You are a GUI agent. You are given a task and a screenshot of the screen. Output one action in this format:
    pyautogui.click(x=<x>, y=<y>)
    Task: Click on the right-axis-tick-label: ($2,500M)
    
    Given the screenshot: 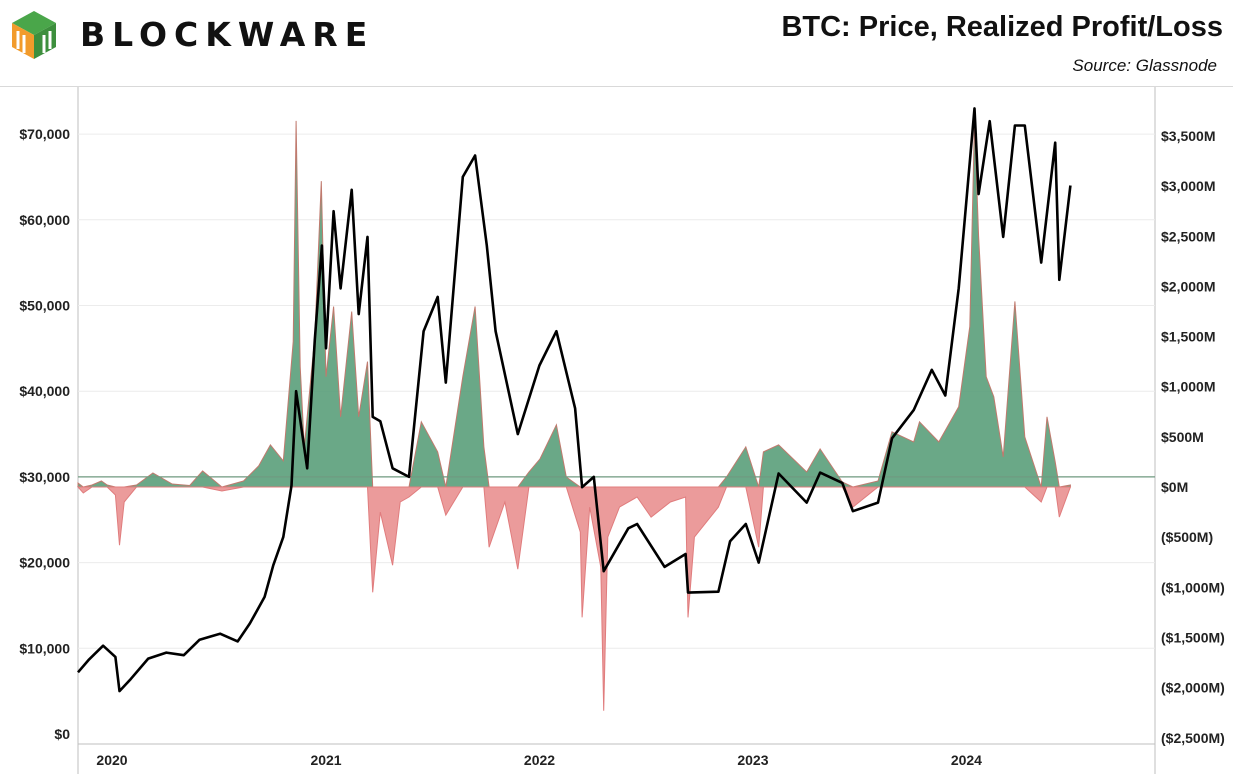 What is the action you would take?
    pyautogui.click(x=1193, y=738)
    